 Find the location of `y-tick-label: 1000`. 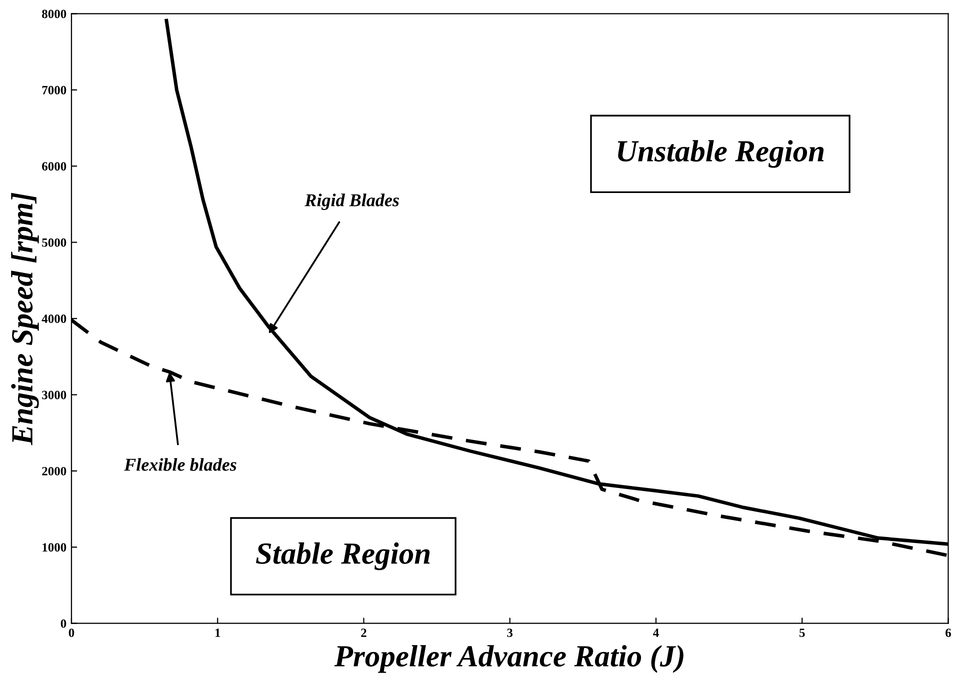

y-tick-label: 1000 is located at coordinates (54, 547).